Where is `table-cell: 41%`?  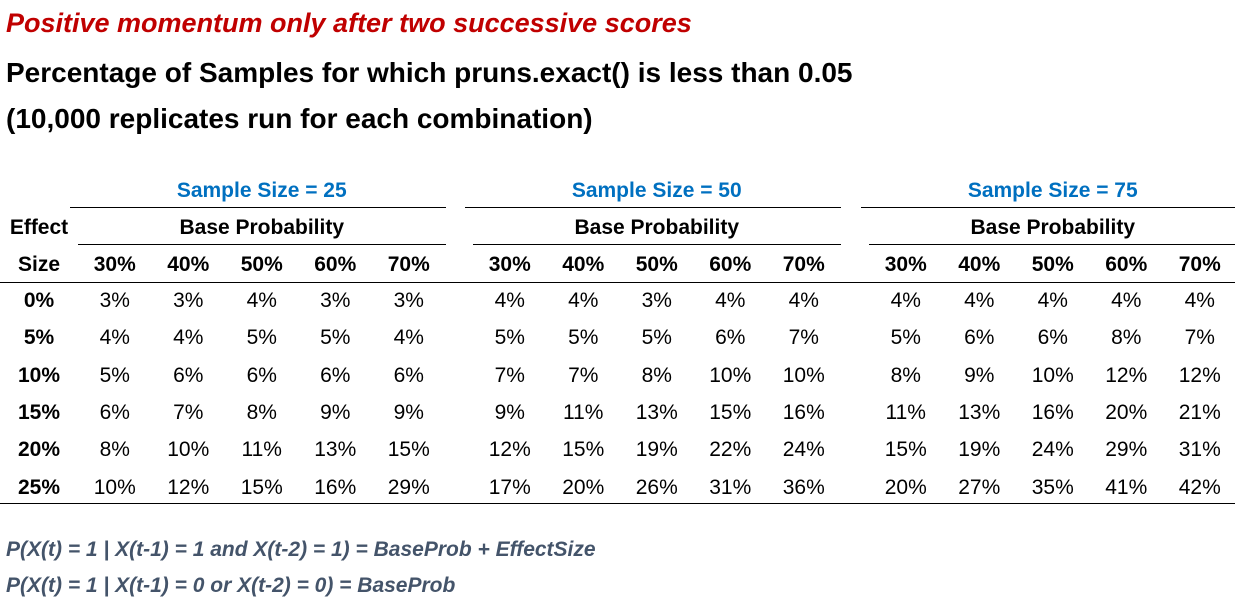 table-cell: 41% is located at coordinates (1126, 487).